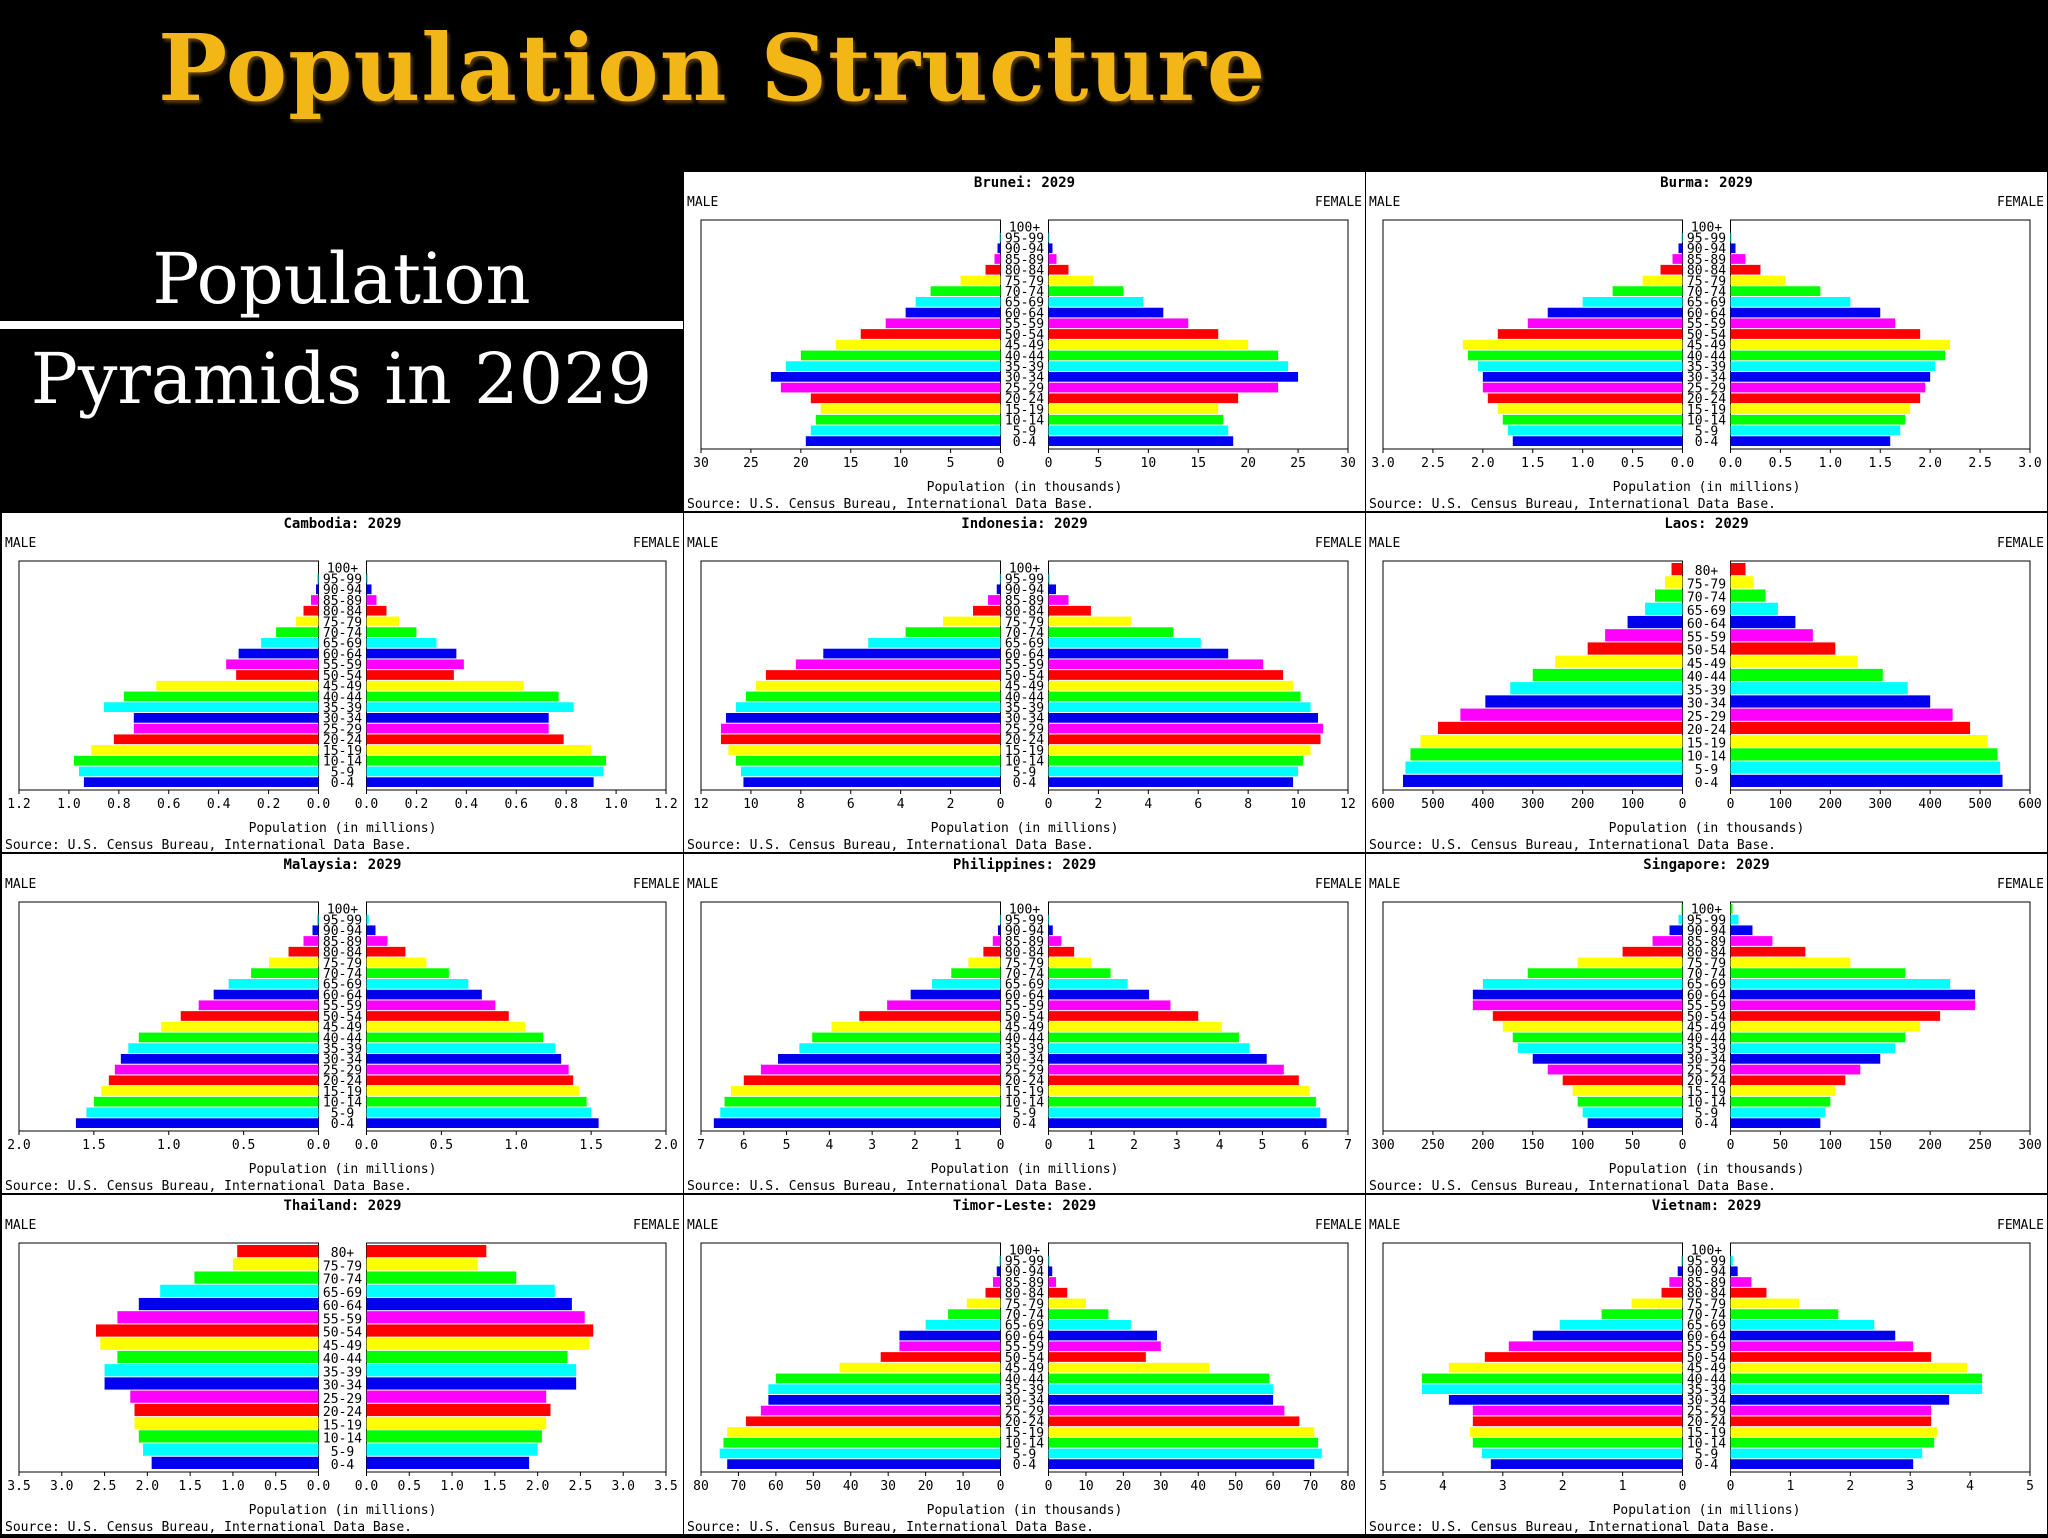 Image resolution: width=2048 pixels, height=1538 pixels. Describe the element at coordinates (2020, 884) in the screenshot. I see `female-label: FEMALE` at that location.